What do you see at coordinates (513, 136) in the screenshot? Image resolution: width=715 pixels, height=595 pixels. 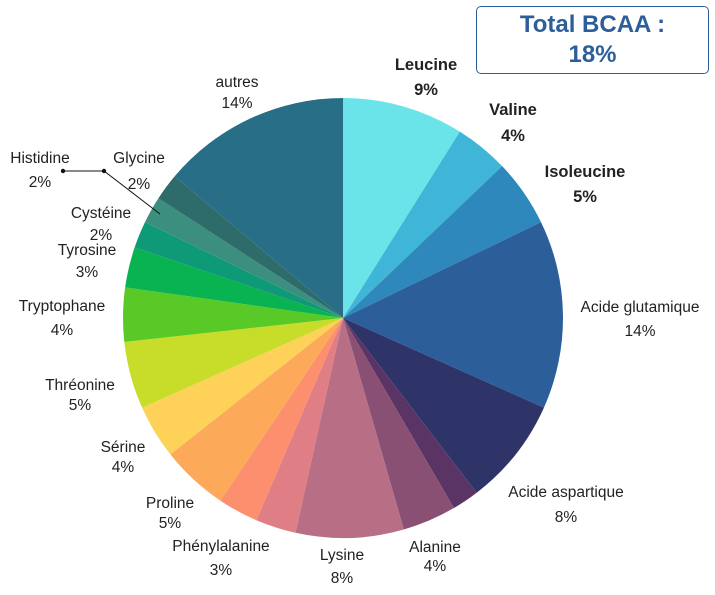 I see `value-valine: 4%` at bounding box center [513, 136].